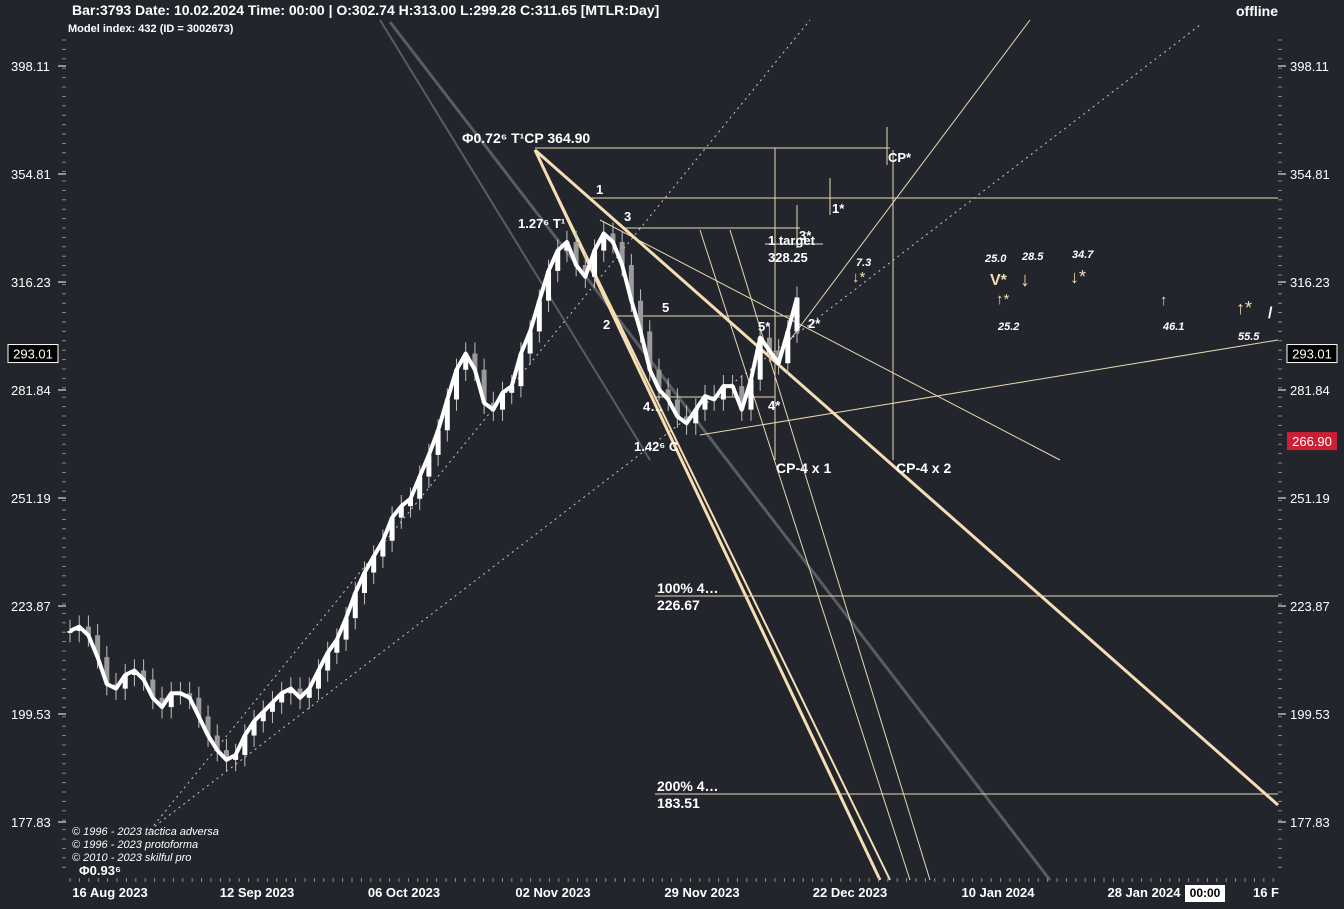 This screenshot has height=909, width=1344. Describe the element at coordinates (999, 280) in the screenshot. I see `v-star-label: V*` at that location.